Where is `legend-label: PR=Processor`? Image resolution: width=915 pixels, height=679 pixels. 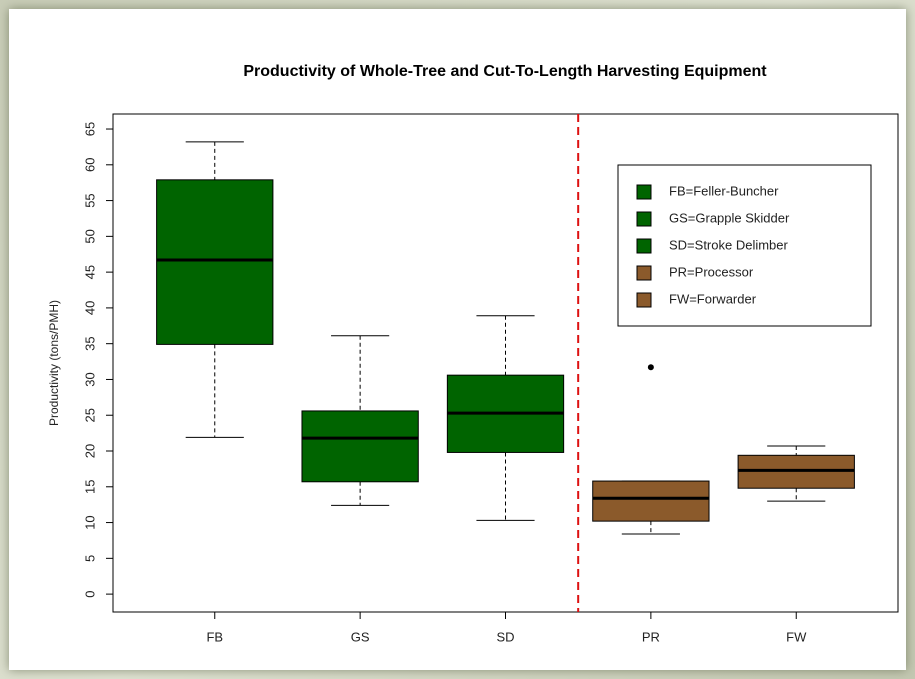
legend-label: PR=Processor is located at coordinates (711, 271).